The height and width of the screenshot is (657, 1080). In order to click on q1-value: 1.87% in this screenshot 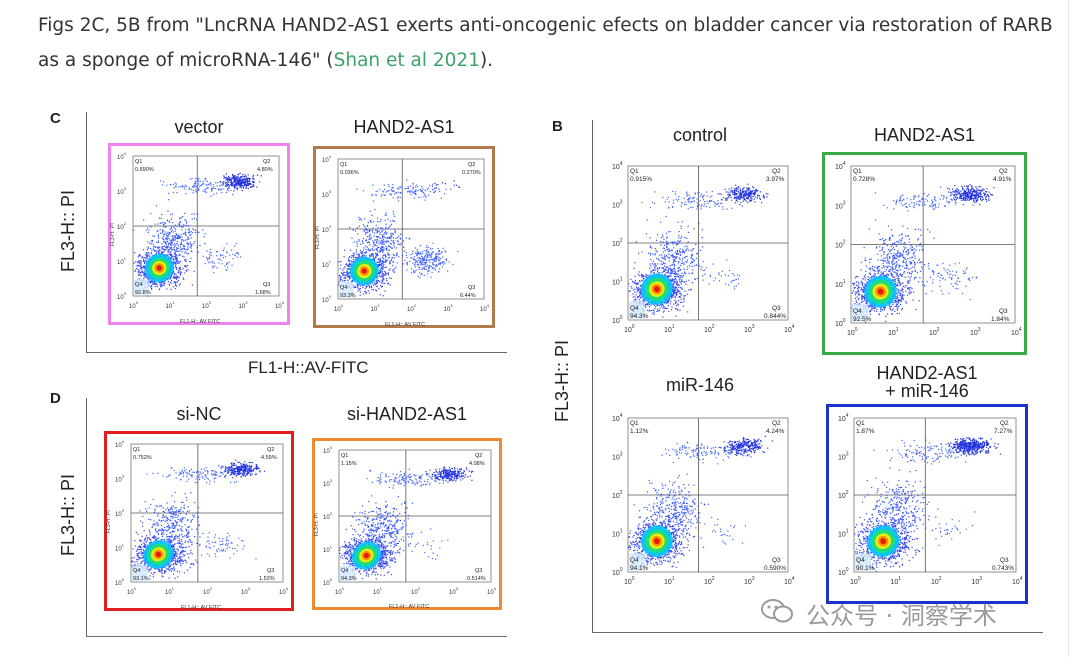, I will do `click(865, 431)`.